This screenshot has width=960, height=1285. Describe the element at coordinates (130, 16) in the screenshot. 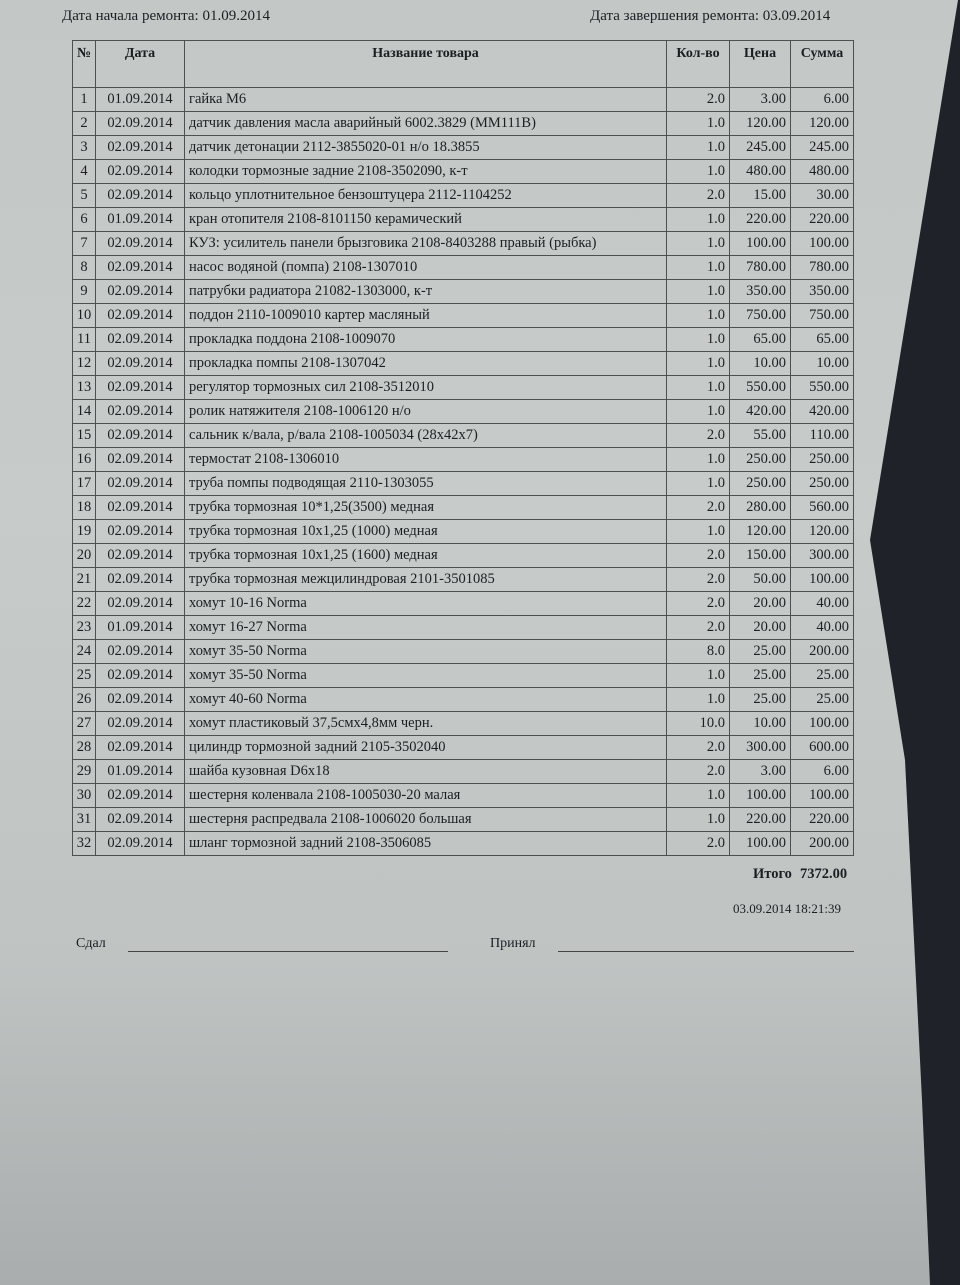

I see `repair-start-label: Дата начала ремонта:` at that location.